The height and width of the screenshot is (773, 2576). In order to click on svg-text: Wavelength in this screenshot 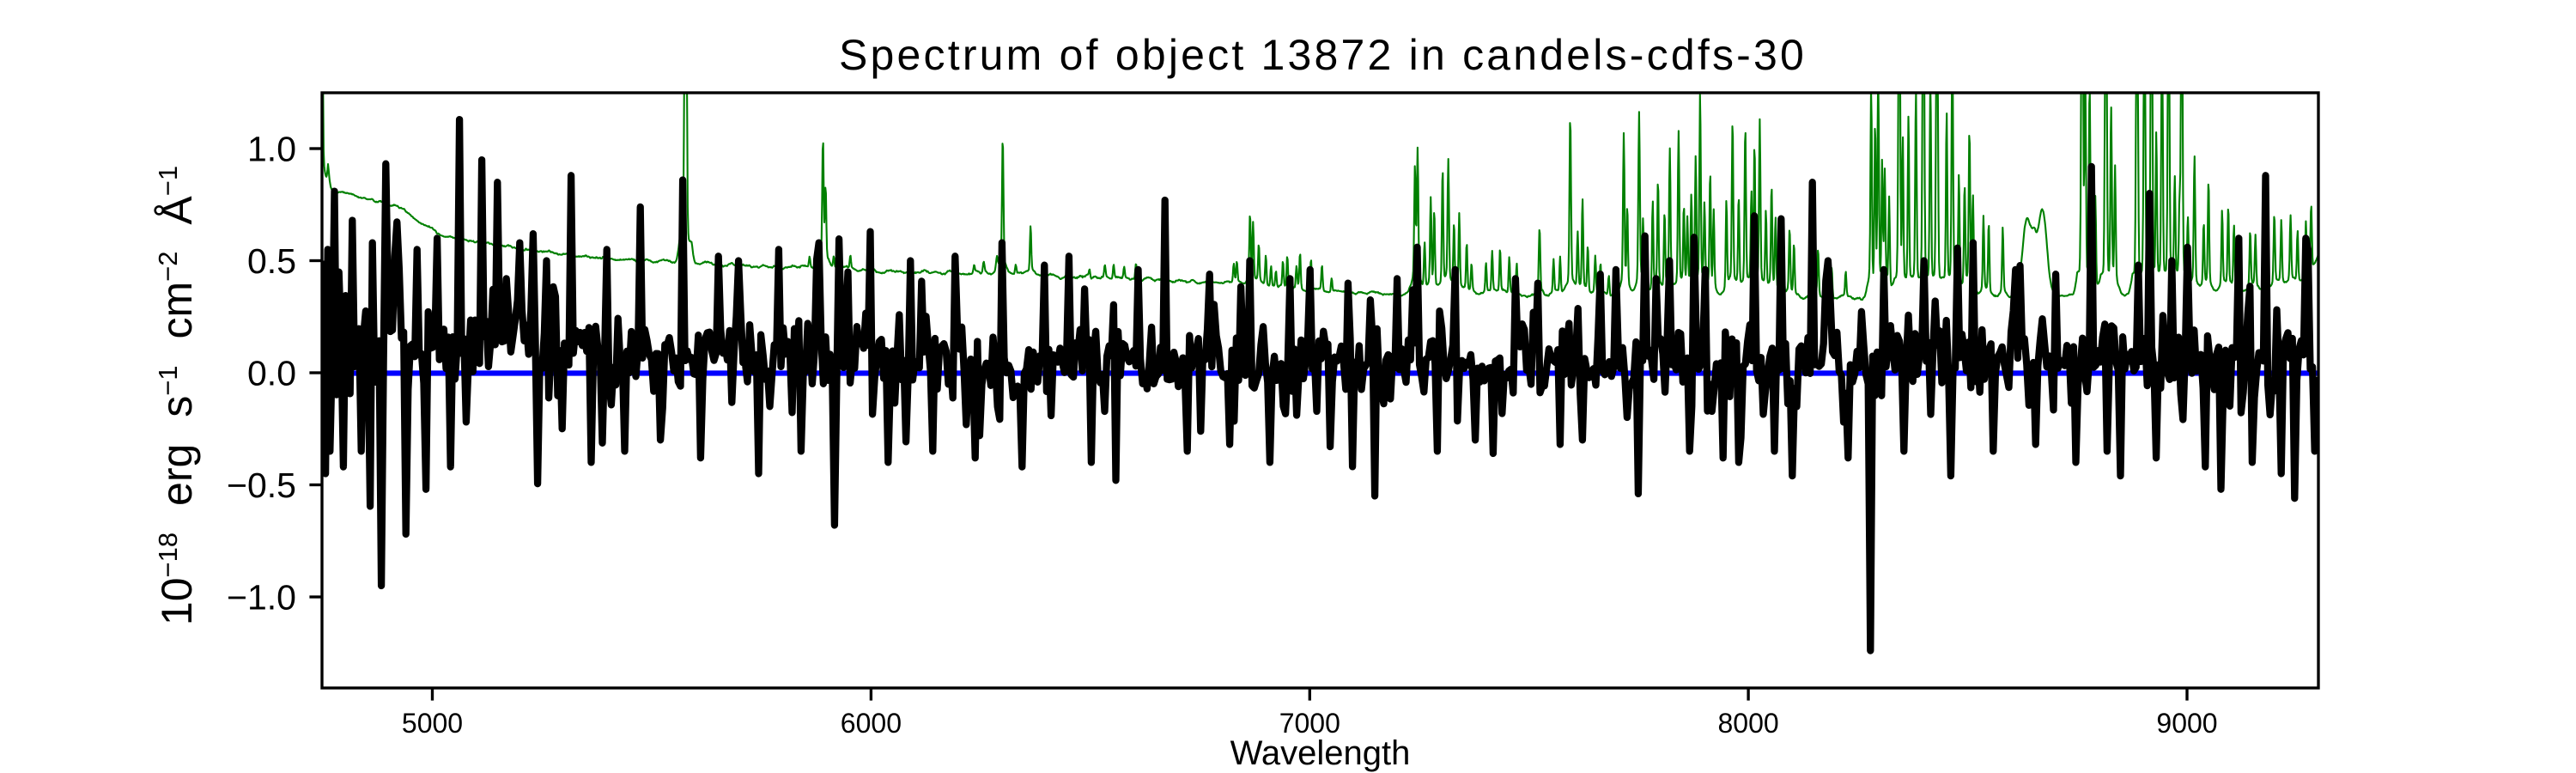, I will do `click(1320, 753)`.